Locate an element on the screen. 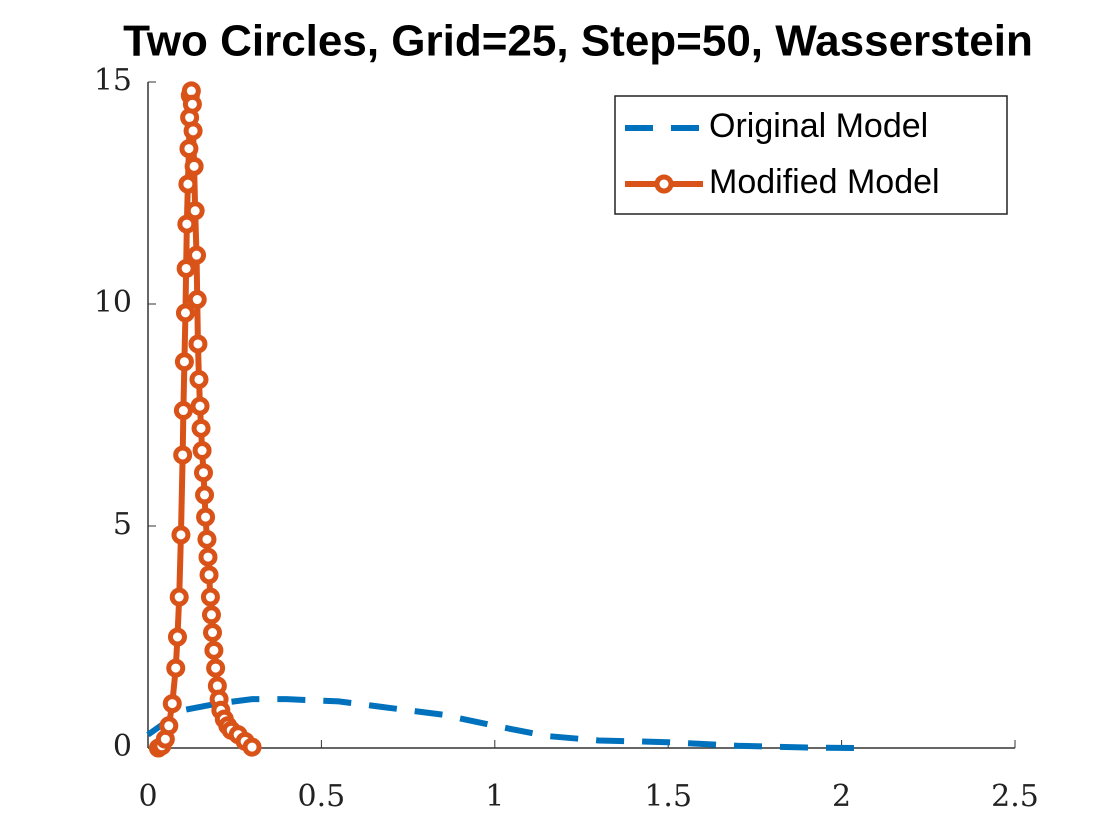 Image resolution: width=1120 pixels, height=840 pixels. y-tick-label: 15 is located at coordinates (113, 80).